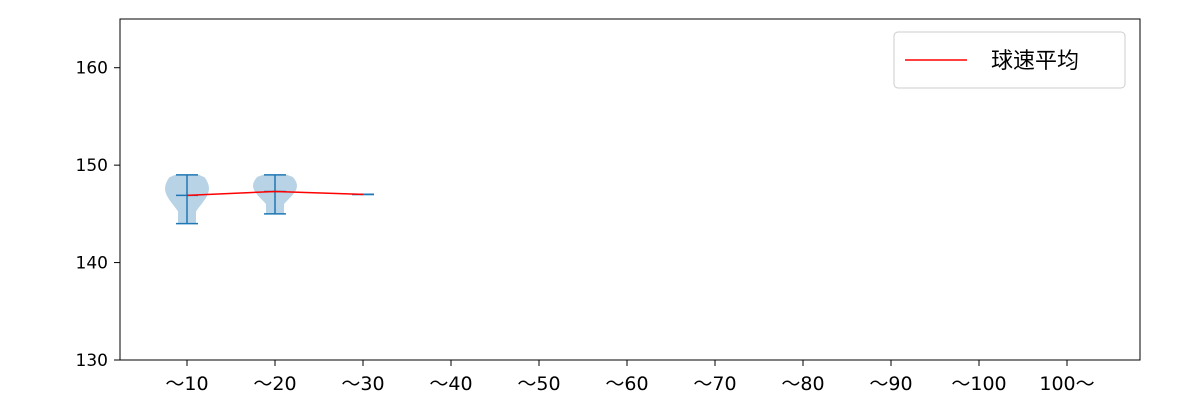 This screenshot has width=1200, height=404. I want to click on mean-speed-line, so click(275, 193).